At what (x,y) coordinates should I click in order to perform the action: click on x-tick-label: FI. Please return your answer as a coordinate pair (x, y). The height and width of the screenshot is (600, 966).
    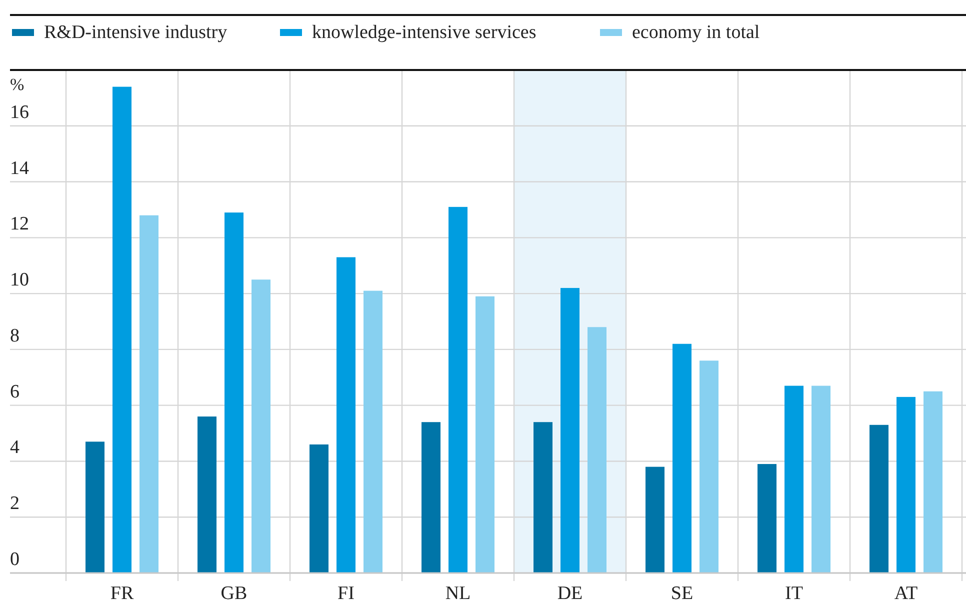
    Looking at the image, I should click on (346, 591).